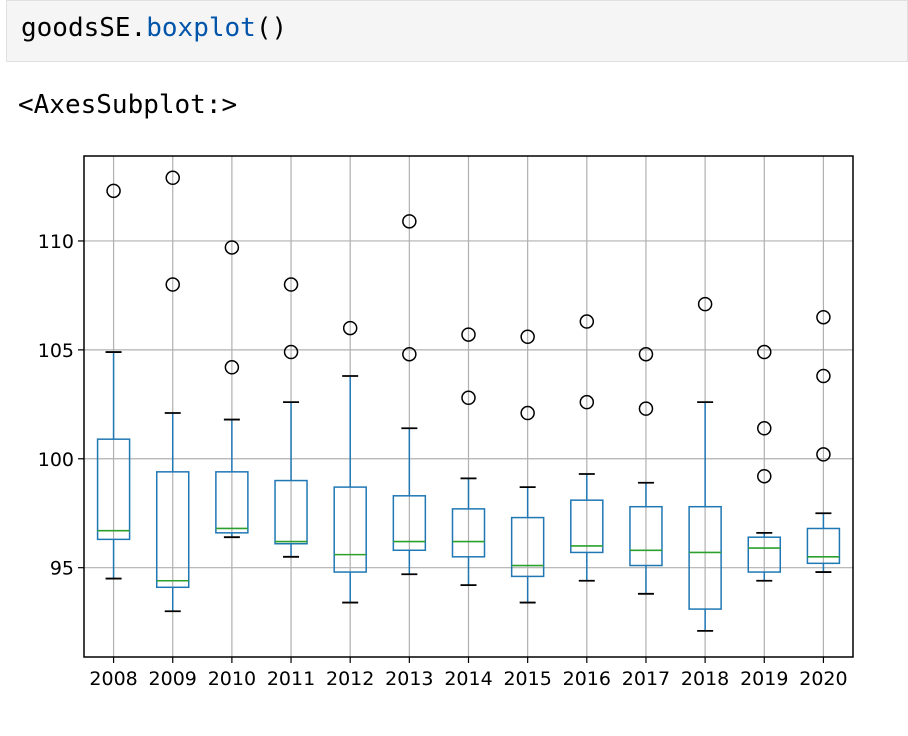  I want to click on code-method: boxplot, so click(201, 28).